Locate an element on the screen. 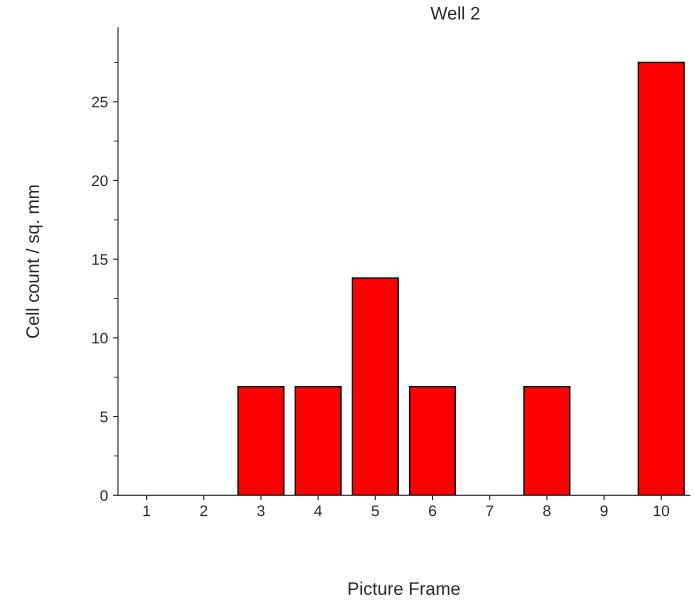 This screenshot has height=604, width=694. y-tick-label: 10 is located at coordinates (100, 338).